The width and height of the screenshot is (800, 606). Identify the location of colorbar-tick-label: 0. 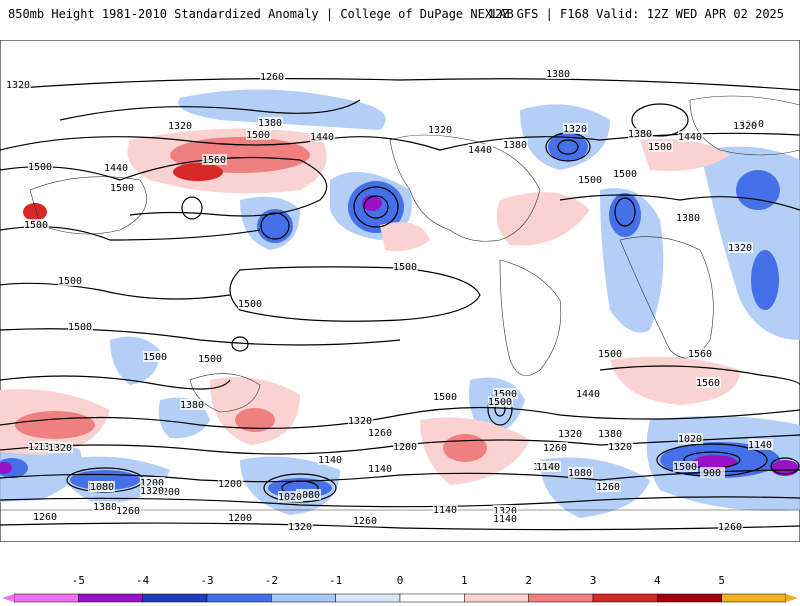
(400, 580).